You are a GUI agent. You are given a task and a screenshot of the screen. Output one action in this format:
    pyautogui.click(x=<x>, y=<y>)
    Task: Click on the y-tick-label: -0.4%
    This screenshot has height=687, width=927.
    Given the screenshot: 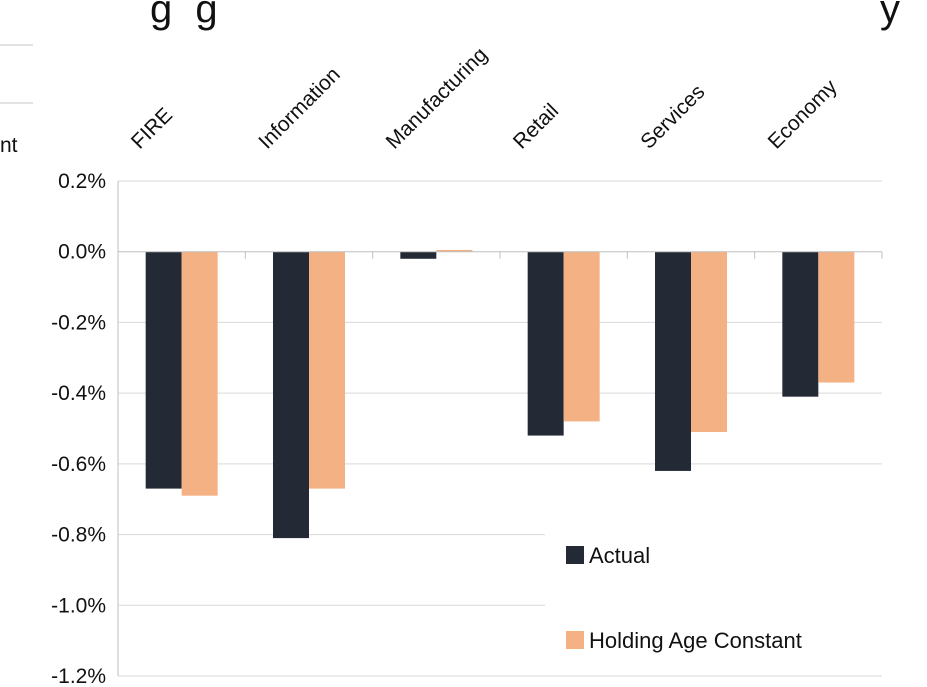 What is the action you would take?
    pyautogui.click(x=78, y=393)
    